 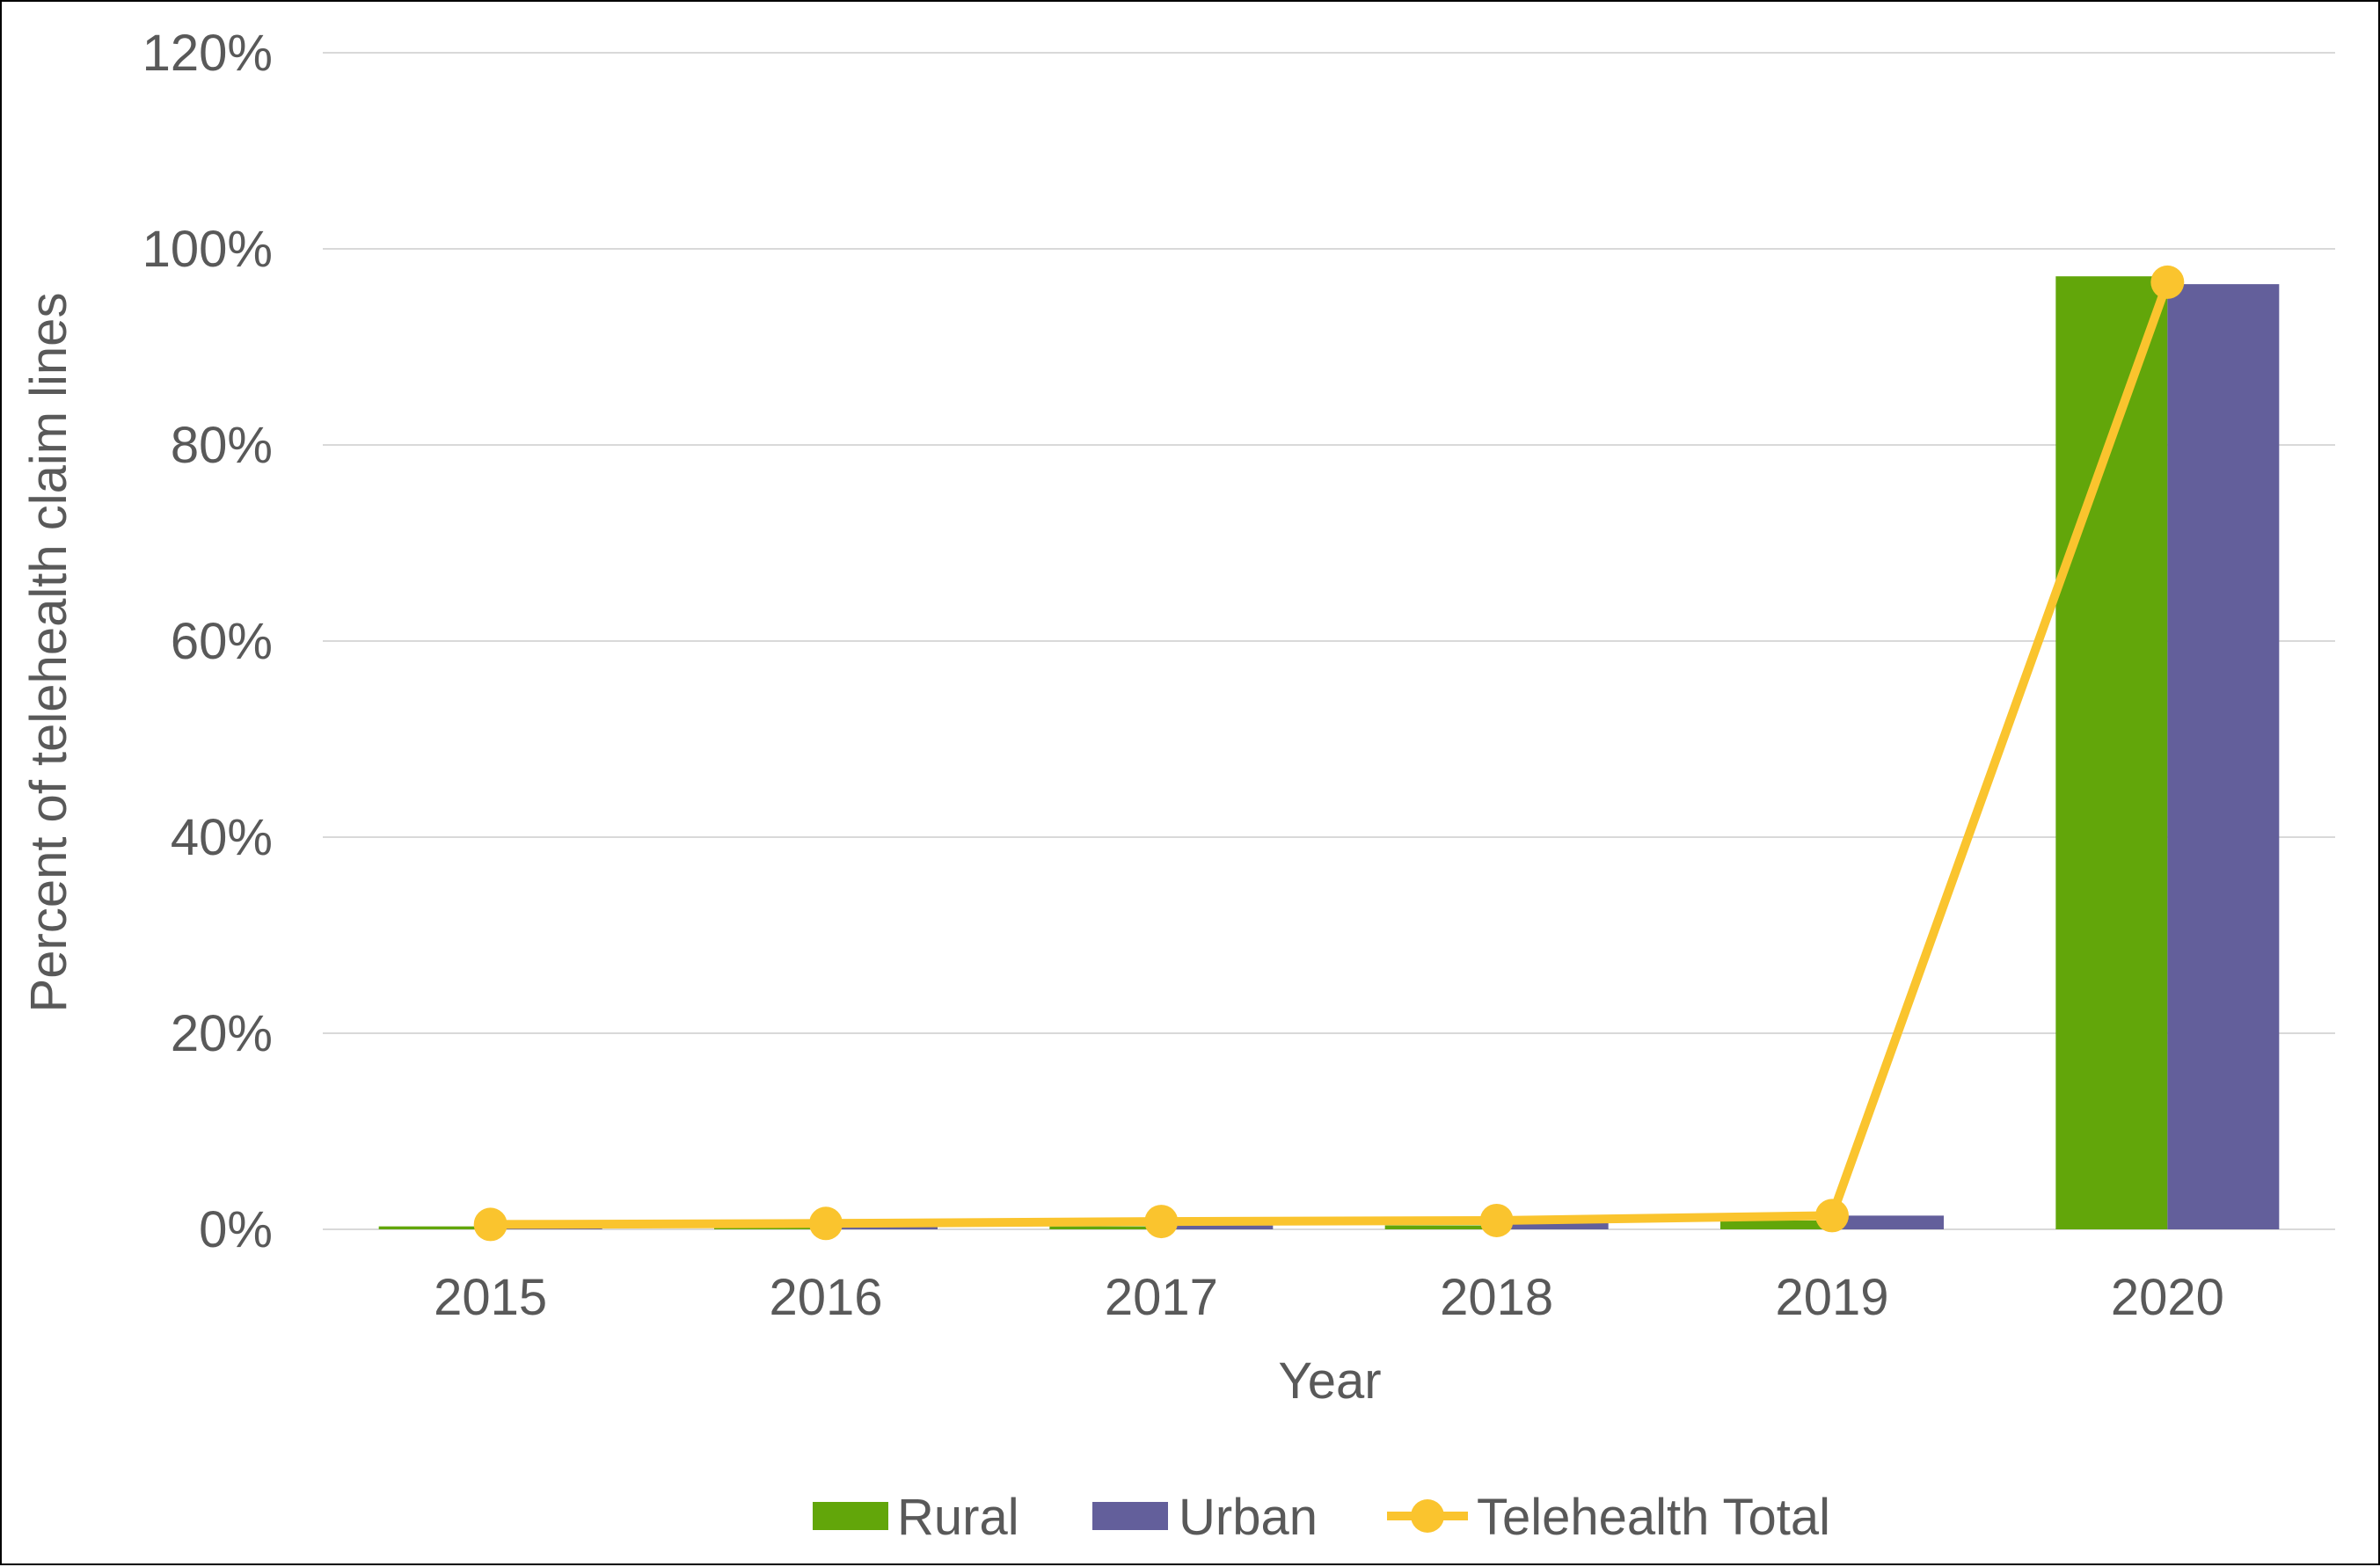 I want to click on y-tick-label: 100%, so click(x=207, y=249).